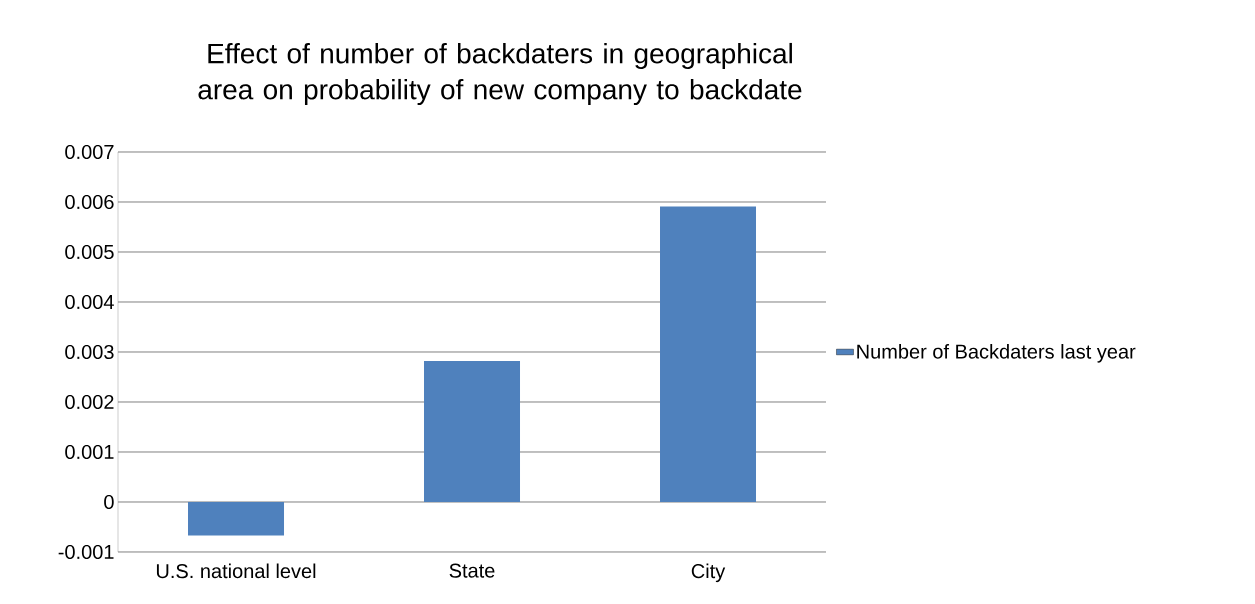  I want to click on x-tick-label: State, so click(472, 570).